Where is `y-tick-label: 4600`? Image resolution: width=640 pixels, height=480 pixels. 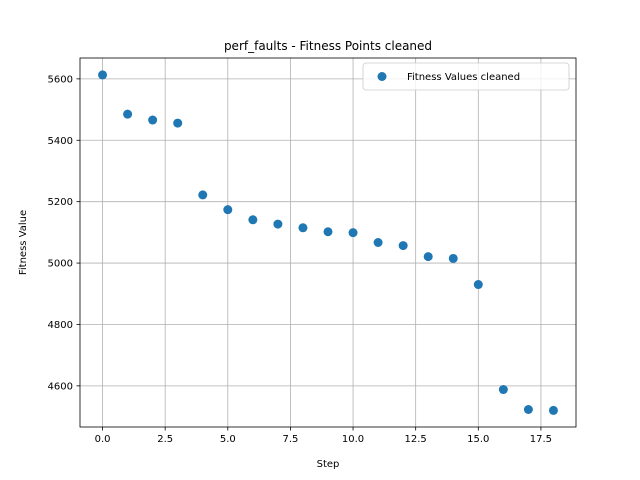 y-tick-label: 4600 is located at coordinates (60, 386).